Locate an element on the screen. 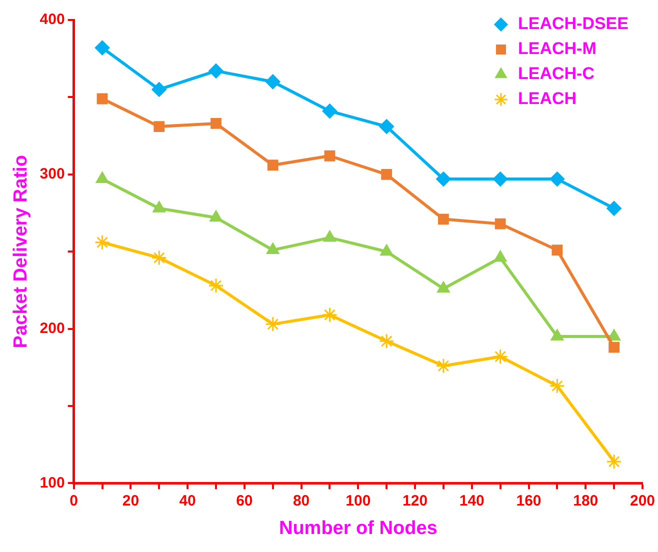 The image size is (658, 552). y-tick-label: 400 is located at coordinates (52, 19).